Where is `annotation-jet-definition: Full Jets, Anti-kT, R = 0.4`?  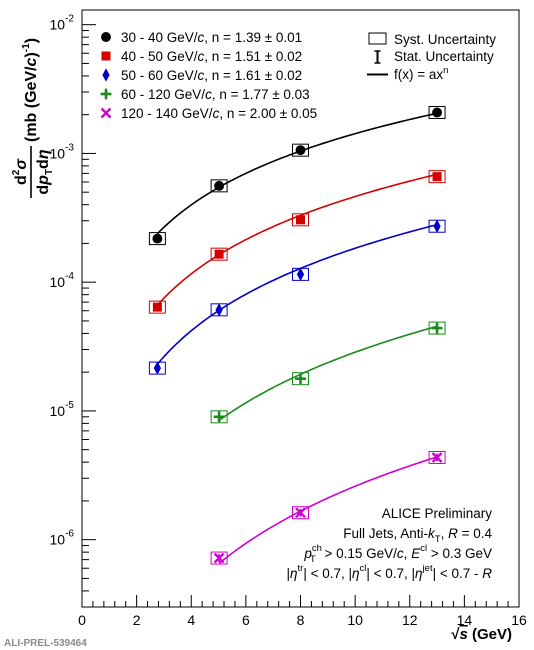
annotation-jet-definition: Full Jets, Anti-kT, R = 0.4 is located at coordinates (417, 535).